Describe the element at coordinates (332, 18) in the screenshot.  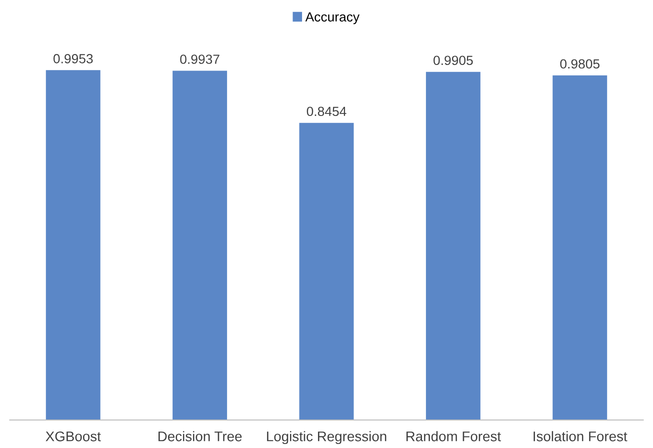
I see `legend-label: Accuracy` at that location.